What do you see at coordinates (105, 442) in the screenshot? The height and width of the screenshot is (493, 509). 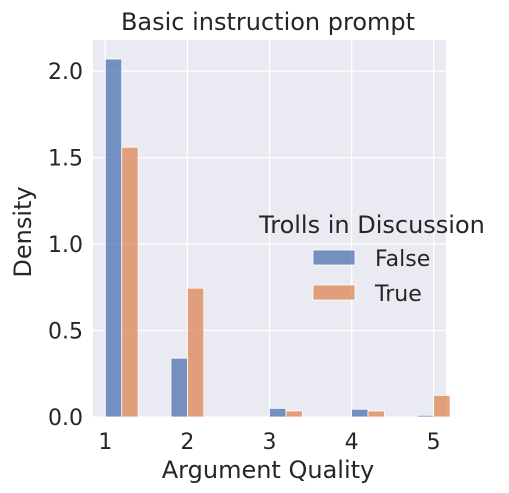 I see `x-tick-label: 1` at bounding box center [105, 442].